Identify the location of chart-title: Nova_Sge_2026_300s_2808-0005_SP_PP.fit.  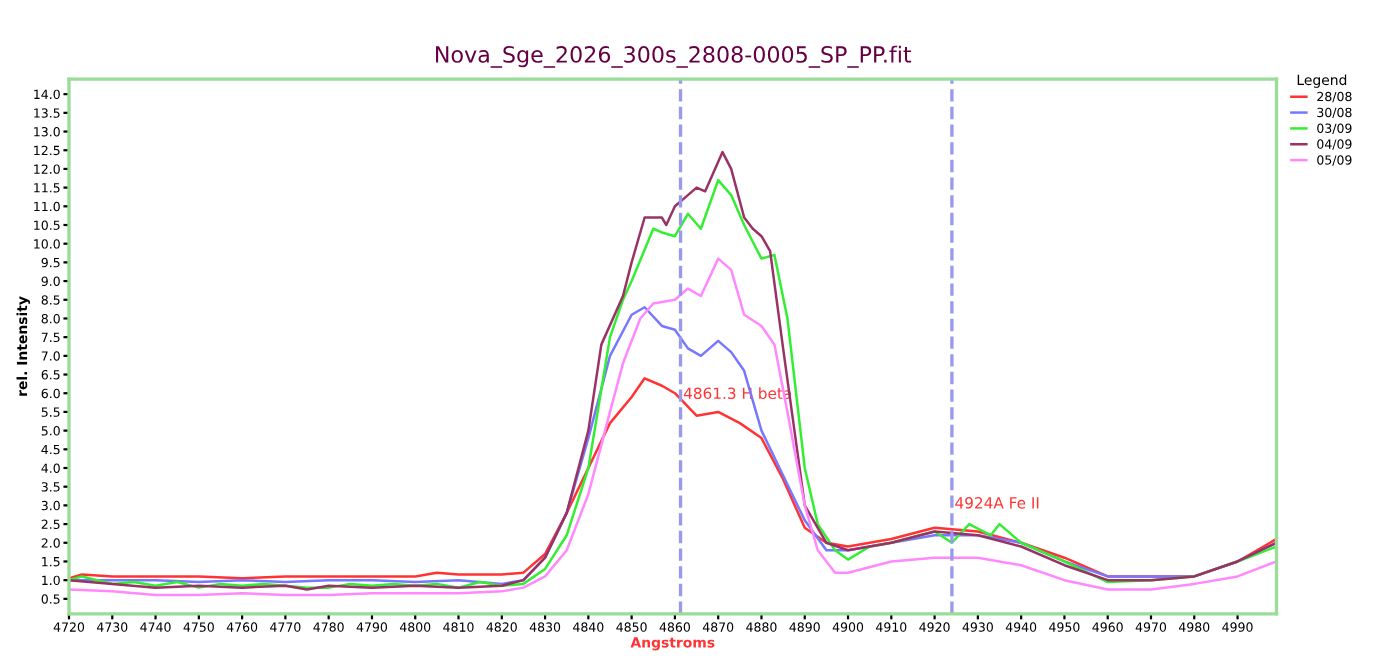
(674, 56).